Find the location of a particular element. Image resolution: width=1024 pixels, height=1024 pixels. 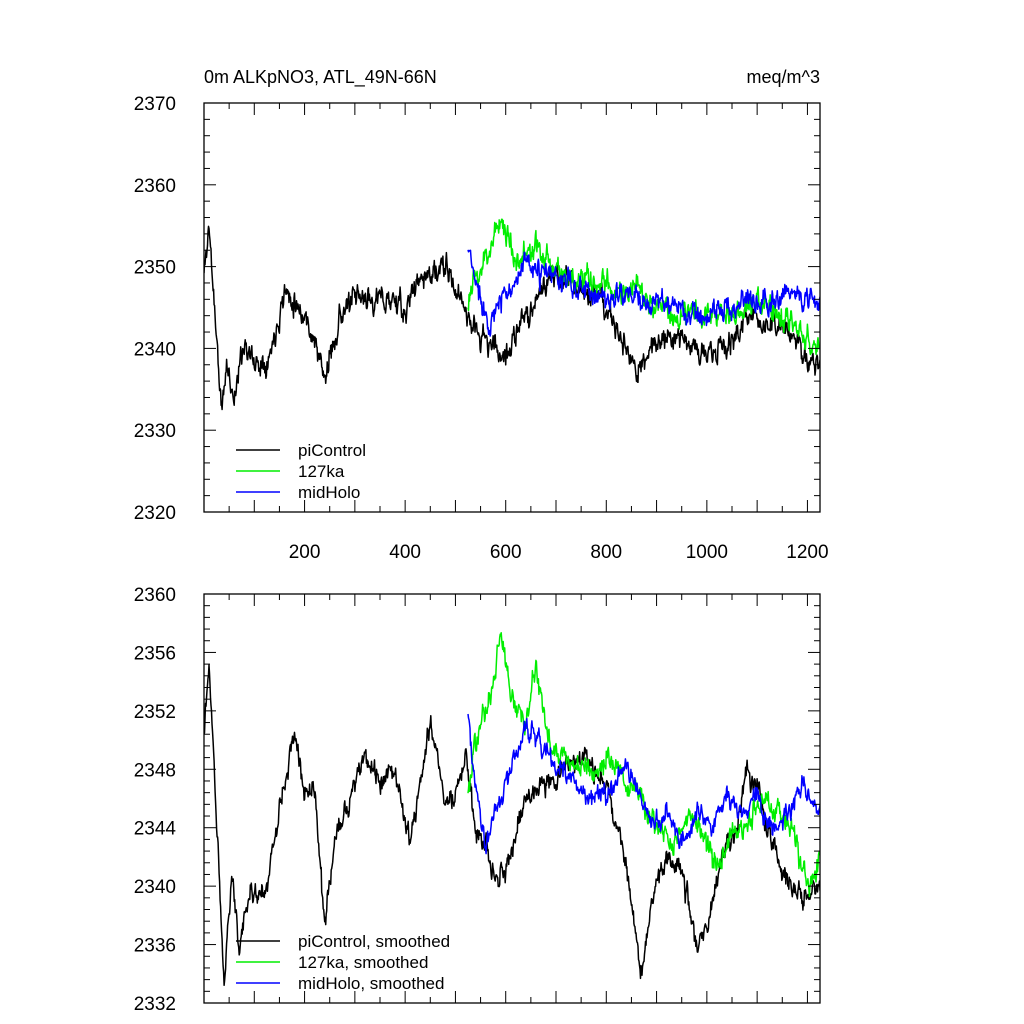

x-tick-label: 1200 is located at coordinates (807, 552).